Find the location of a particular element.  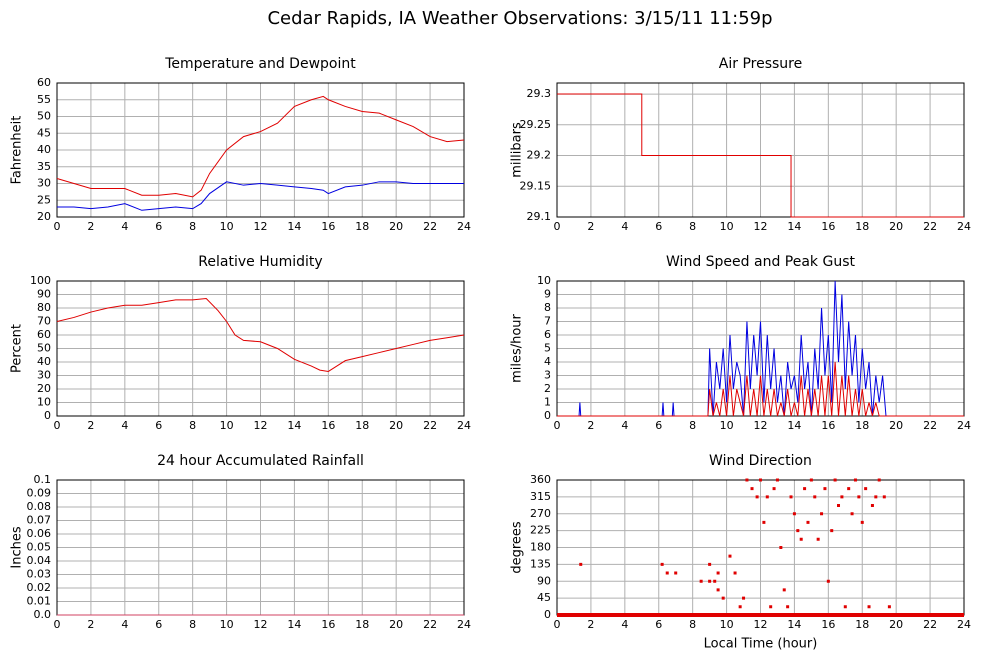

chart-title: Relative Humidity is located at coordinates (260, 262).